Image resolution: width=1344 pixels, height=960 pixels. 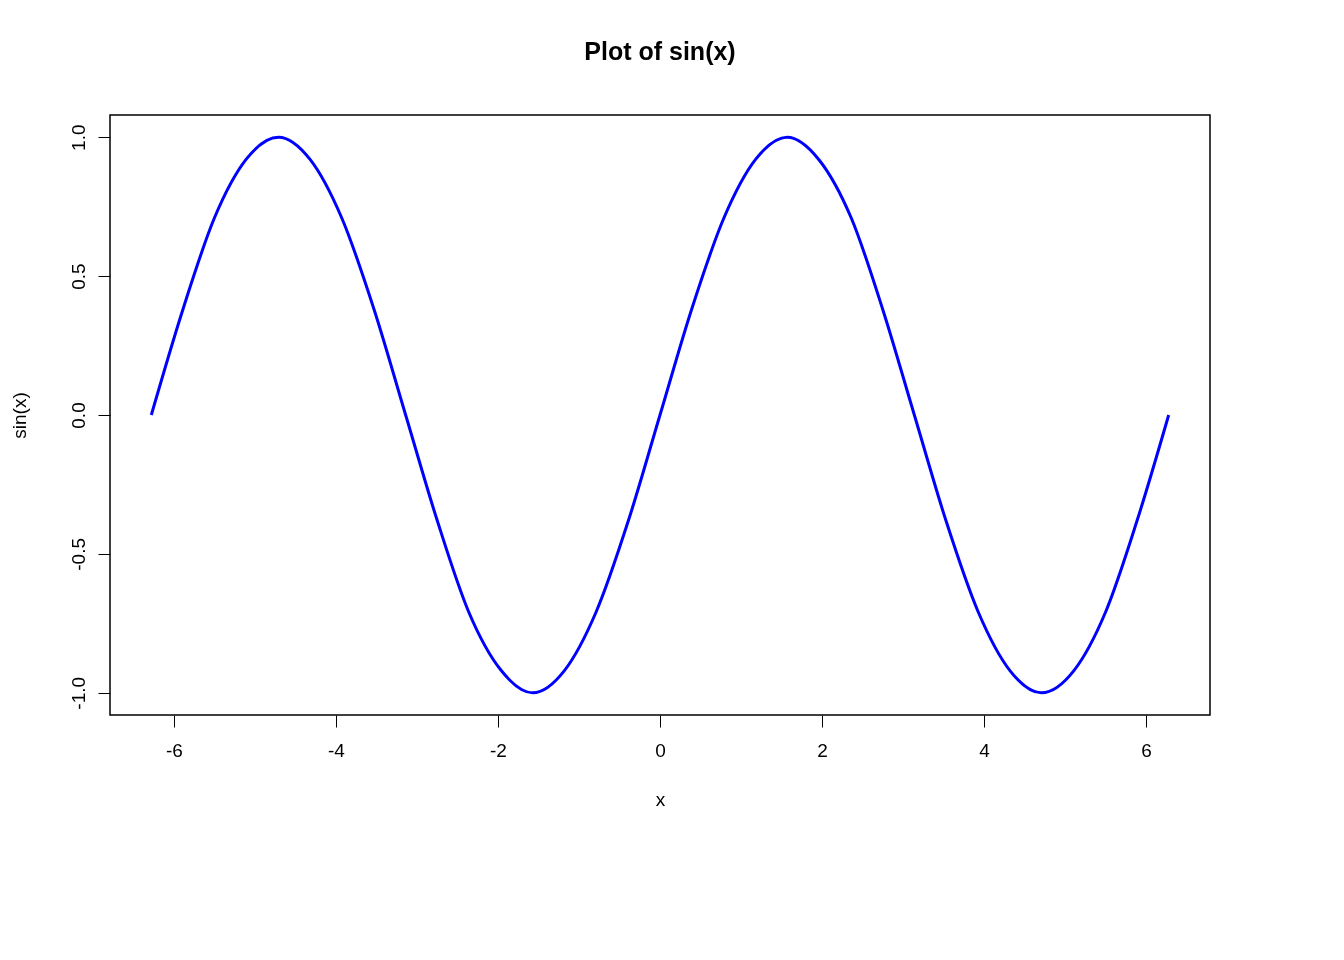 What do you see at coordinates (985, 750) in the screenshot?
I see `x-tick-label: 4` at bounding box center [985, 750].